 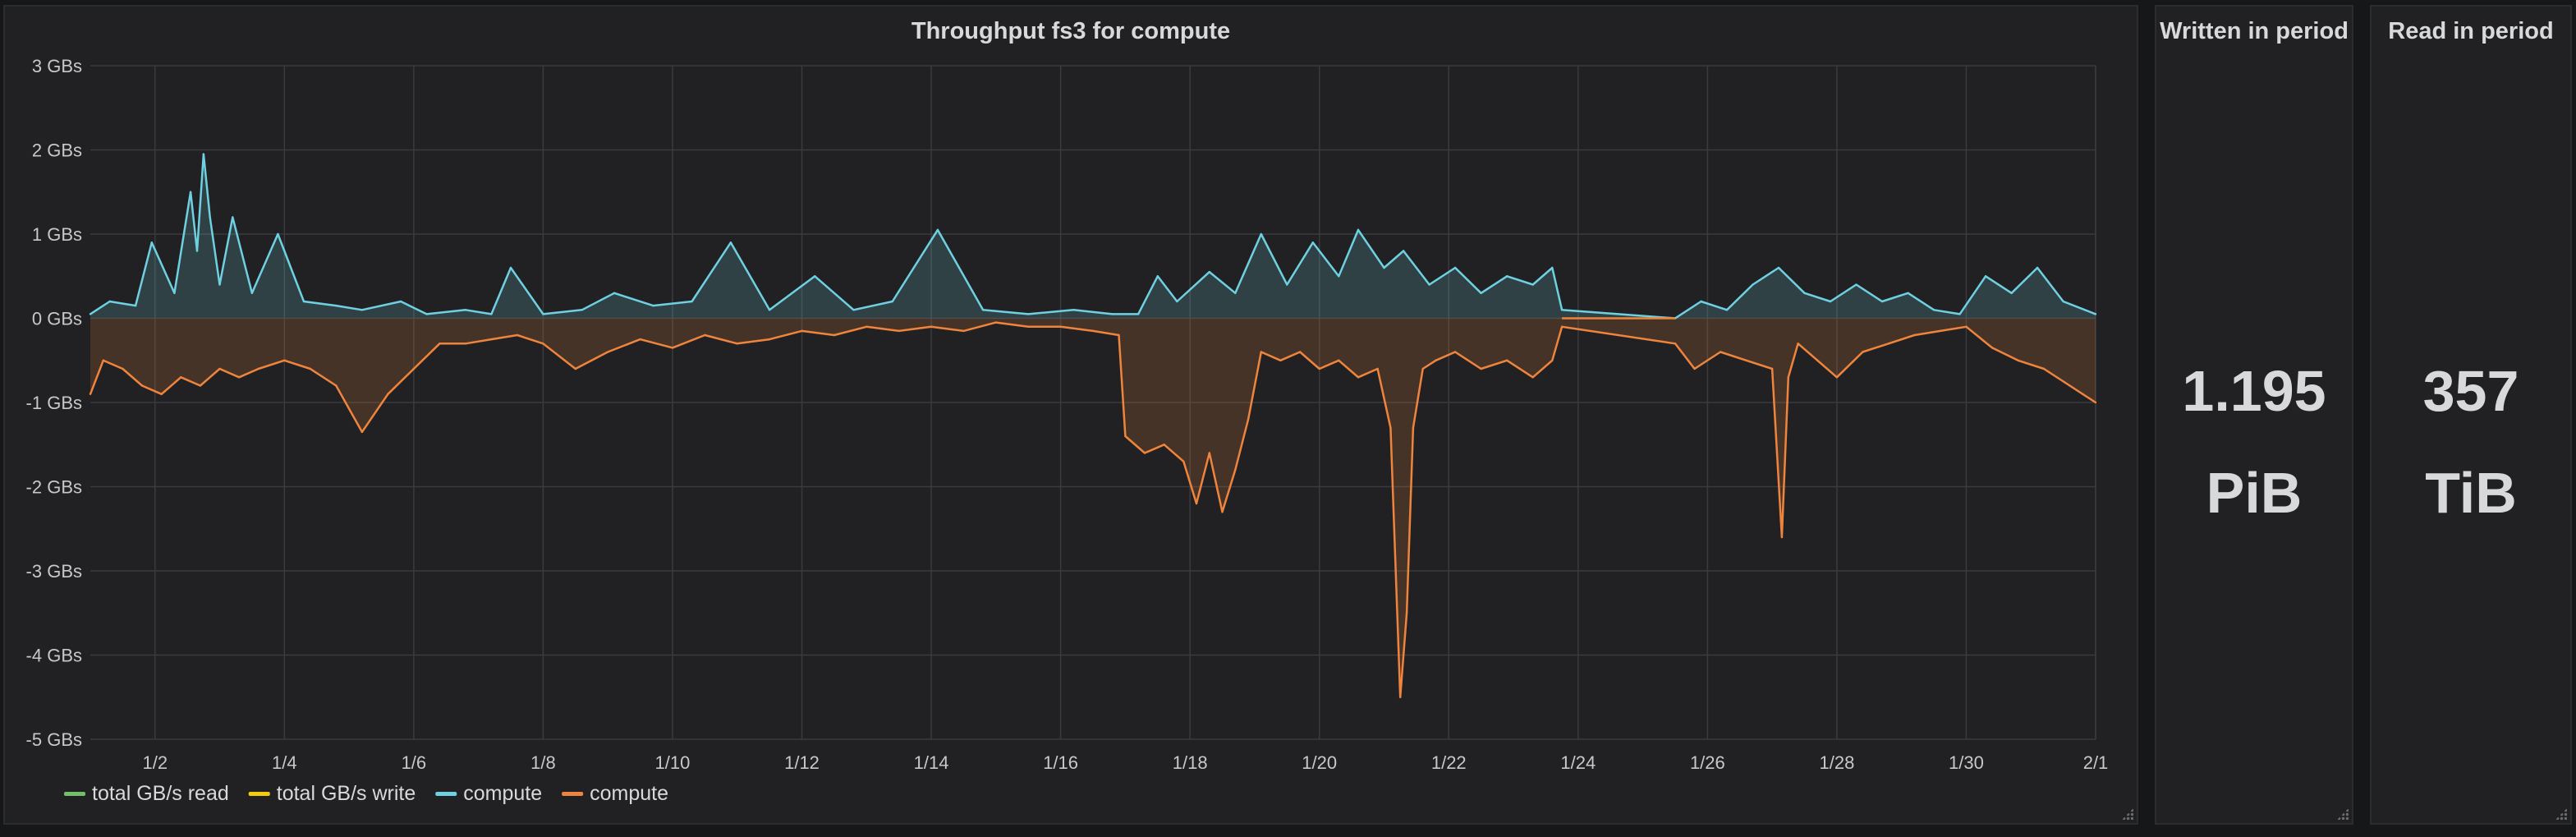 What do you see at coordinates (146, 793) in the screenshot?
I see `legend-item: total GB/s read` at bounding box center [146, 793].